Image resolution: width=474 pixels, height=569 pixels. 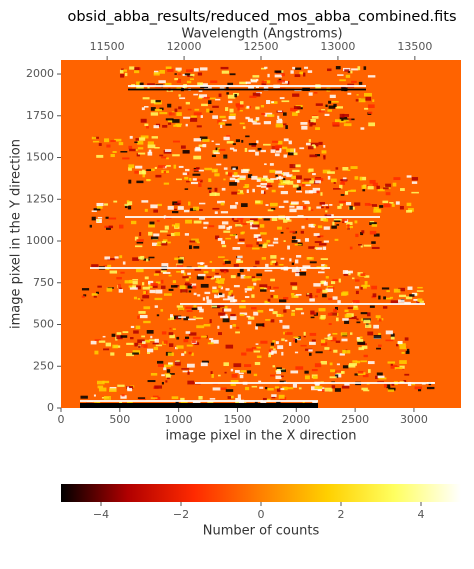 I want to click on colorbar-tick-label: 4, so click(x=421, y=514).